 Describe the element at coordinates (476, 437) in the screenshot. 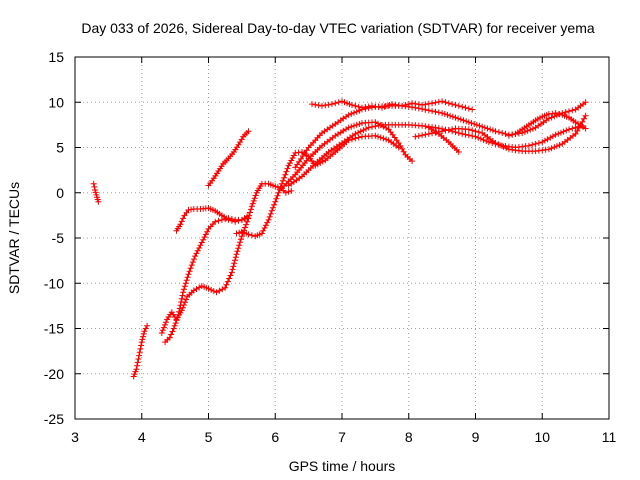

I see `x-tick-label: 9` at that location.